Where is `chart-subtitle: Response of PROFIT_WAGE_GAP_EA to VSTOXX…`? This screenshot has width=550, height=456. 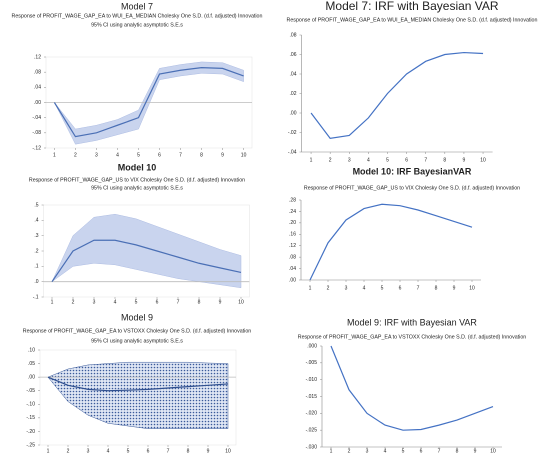
chart-subtitle: Response of PROFIT_WAGE_GAP_EA to VSTOXX… is located at coordinates (137, 331).